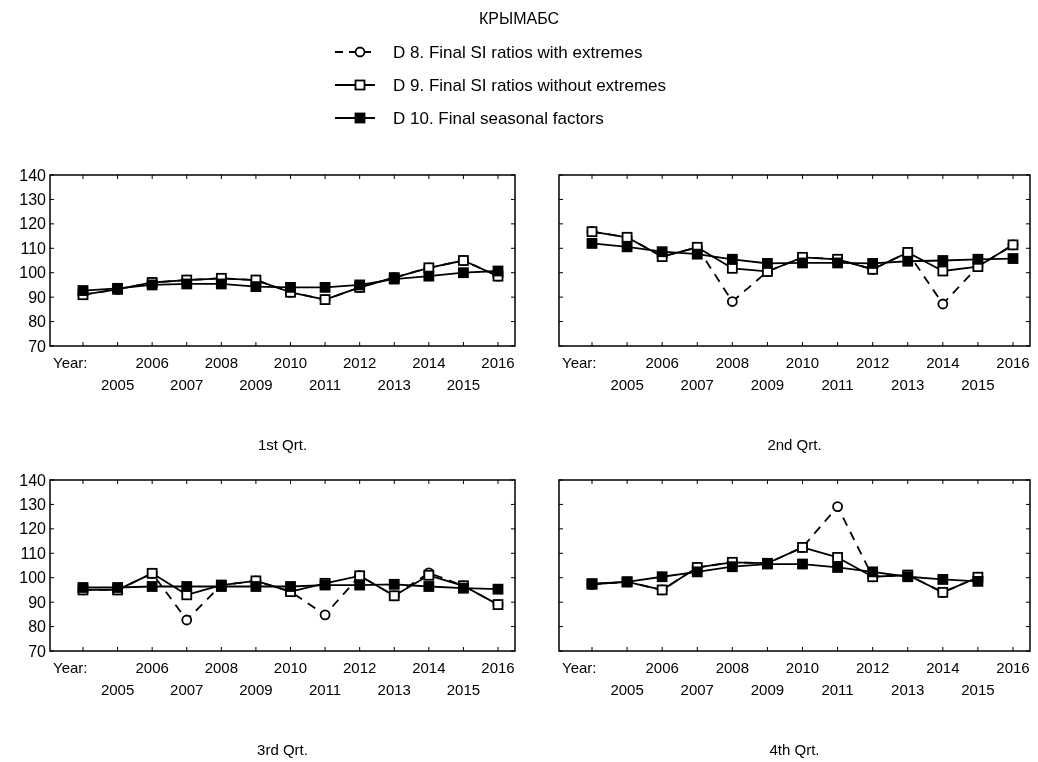  I want to click on chart-title: КРЫМАБС, so click(519, 18).